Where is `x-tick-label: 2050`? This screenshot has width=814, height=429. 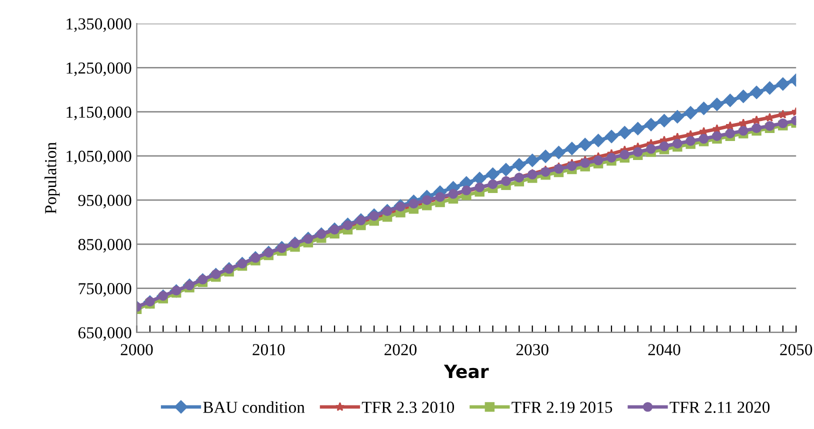 x-tick-label: 2050 is located at coordinates (796, 350).